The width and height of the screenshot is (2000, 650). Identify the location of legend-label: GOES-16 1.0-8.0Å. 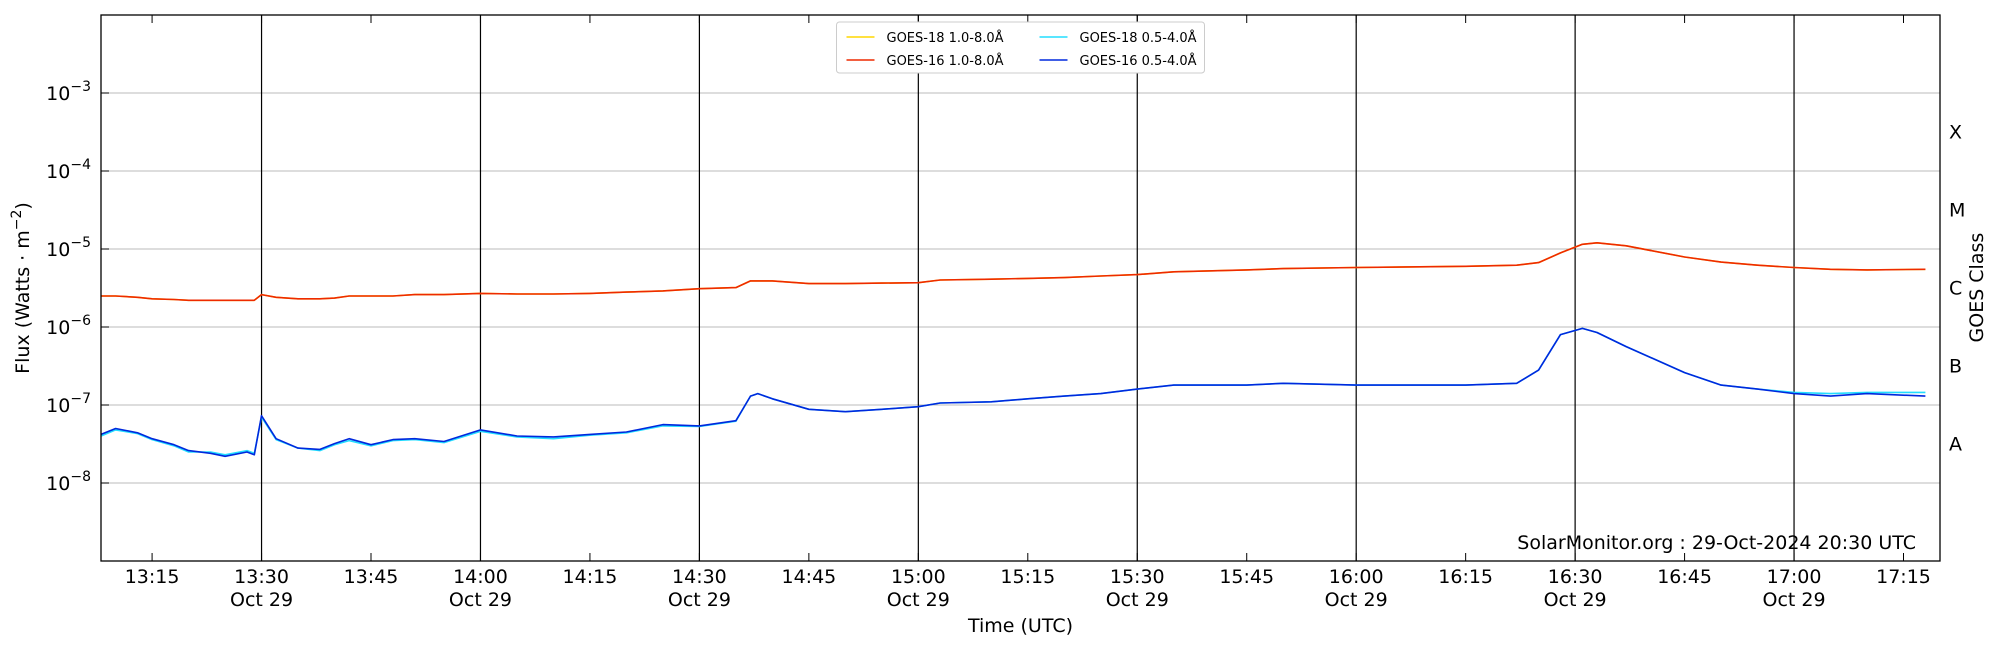
(945, 61).